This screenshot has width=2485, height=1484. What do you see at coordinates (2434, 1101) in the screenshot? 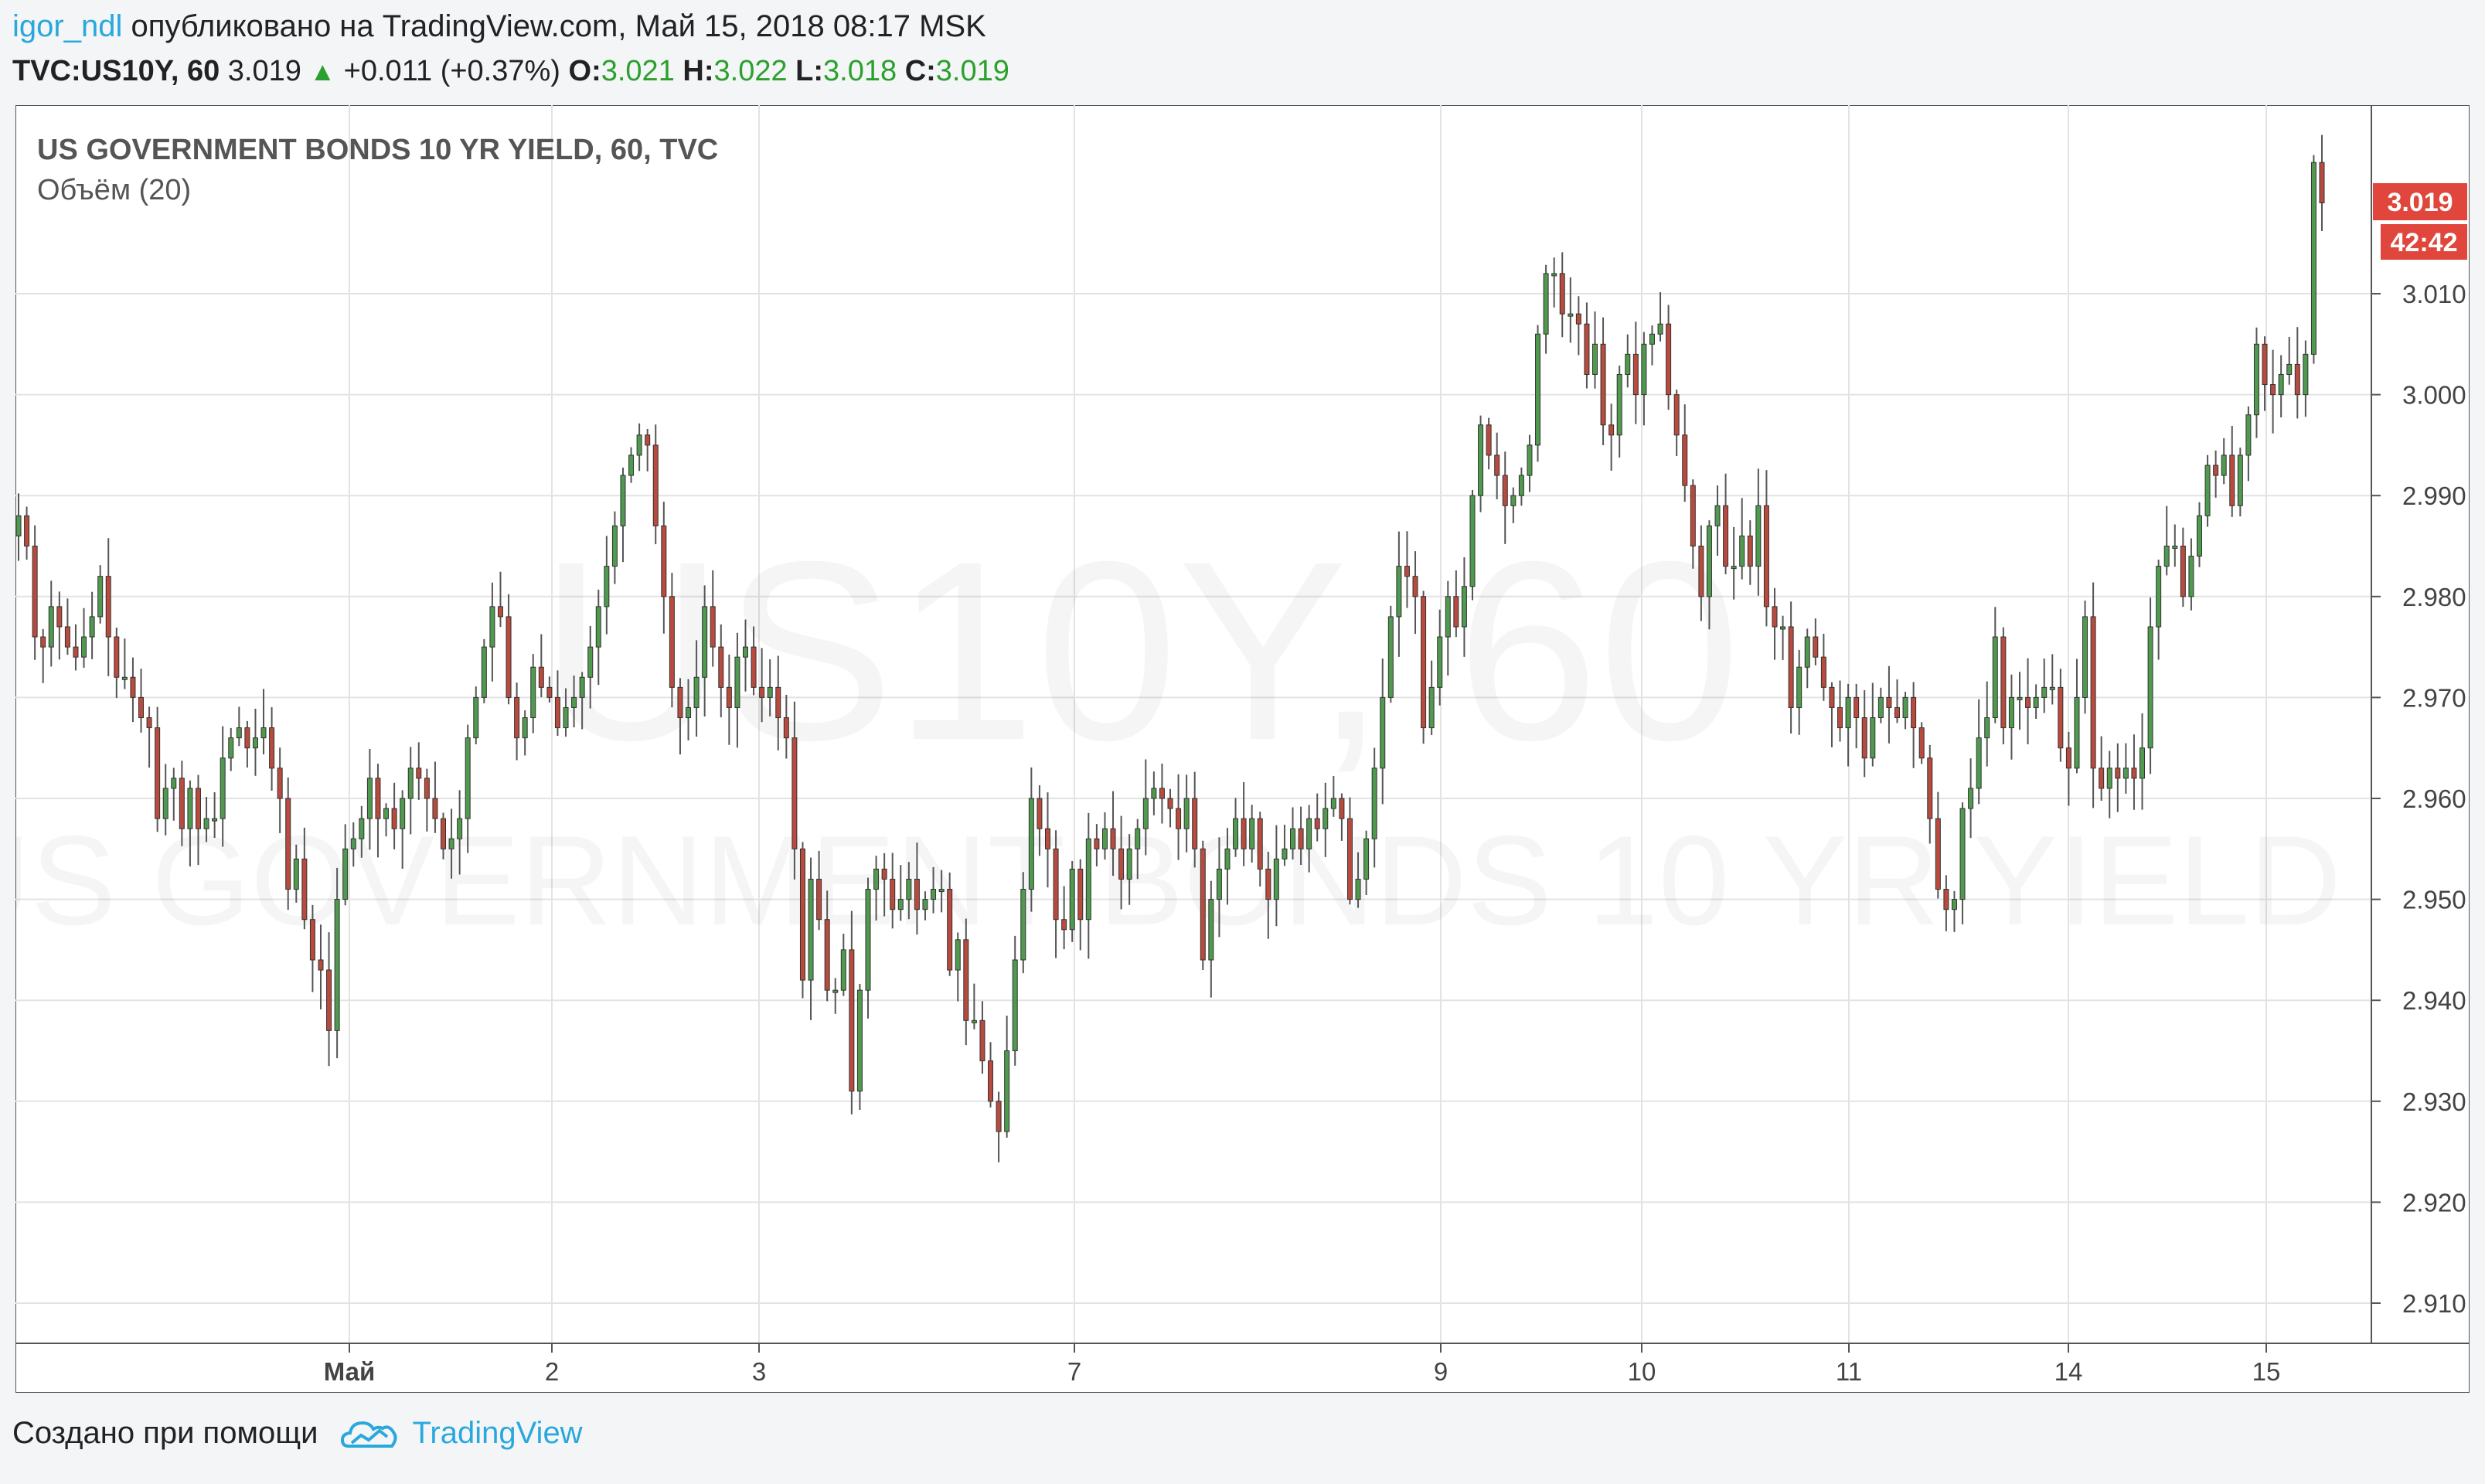
I see `y-tick-label: 2.930` at bounding box center [2434, 1101].